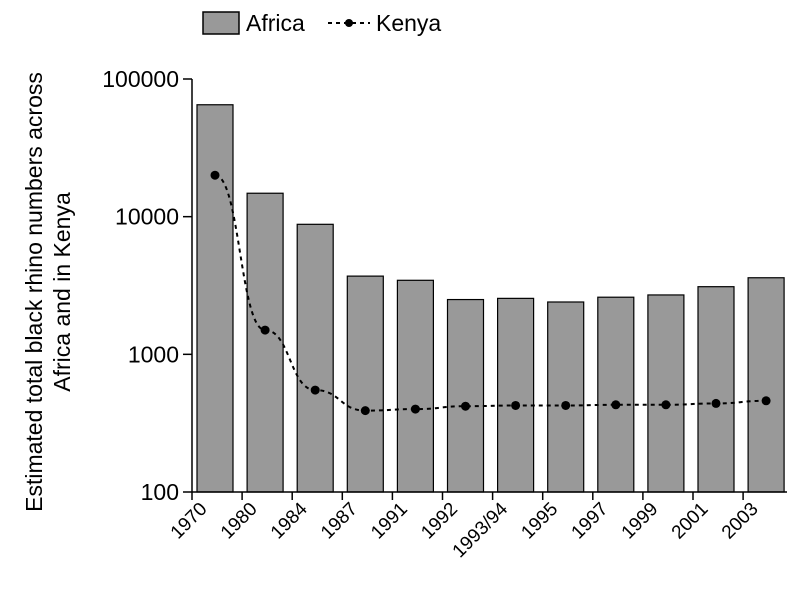 Image resolution: width=787 pixels, height=599 pixels. Describe the element at coordinates (349, 23) in the screenshot. I see `legend-marker-kenya` at that location.